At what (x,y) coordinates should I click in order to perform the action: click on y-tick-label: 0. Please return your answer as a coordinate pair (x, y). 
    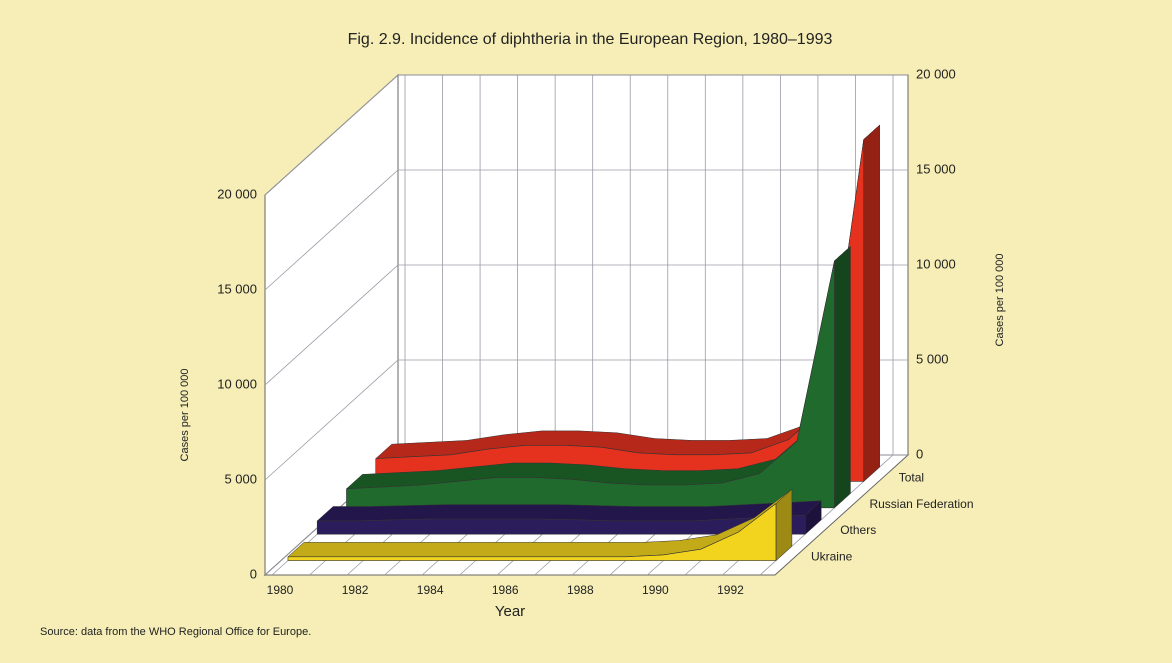
    Looking at the image, I should click on (253, 573).